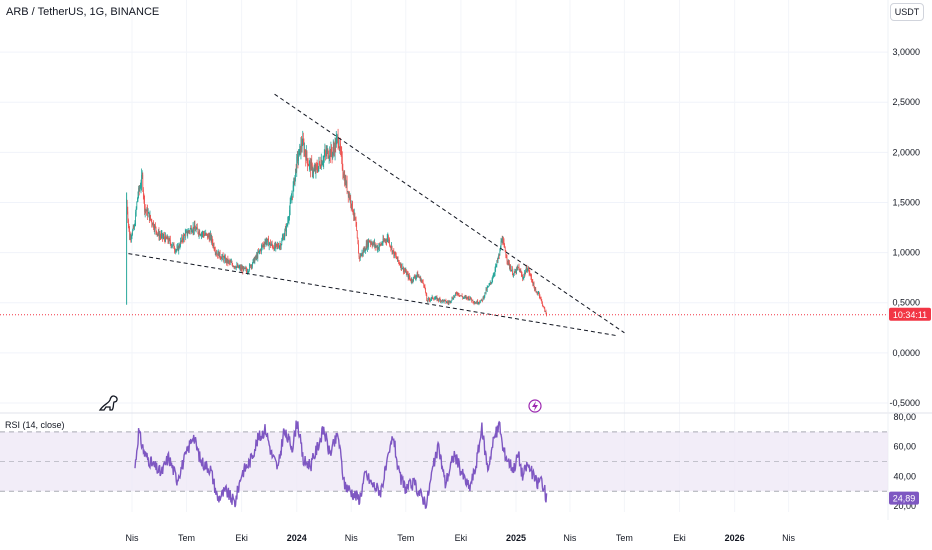  I want to click on lightning-icon, so click(535, 406).